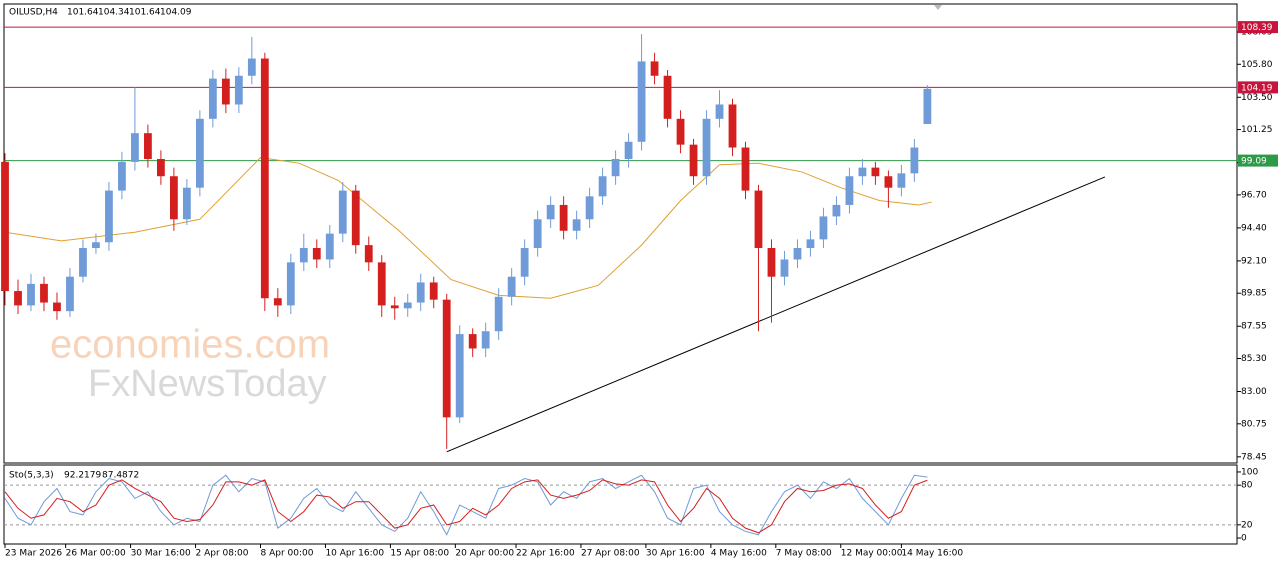 The width and height of the screenshot is (1280, 567). I want to click on x-tick-label: 20 Apr 00:00, so click(484, 554).